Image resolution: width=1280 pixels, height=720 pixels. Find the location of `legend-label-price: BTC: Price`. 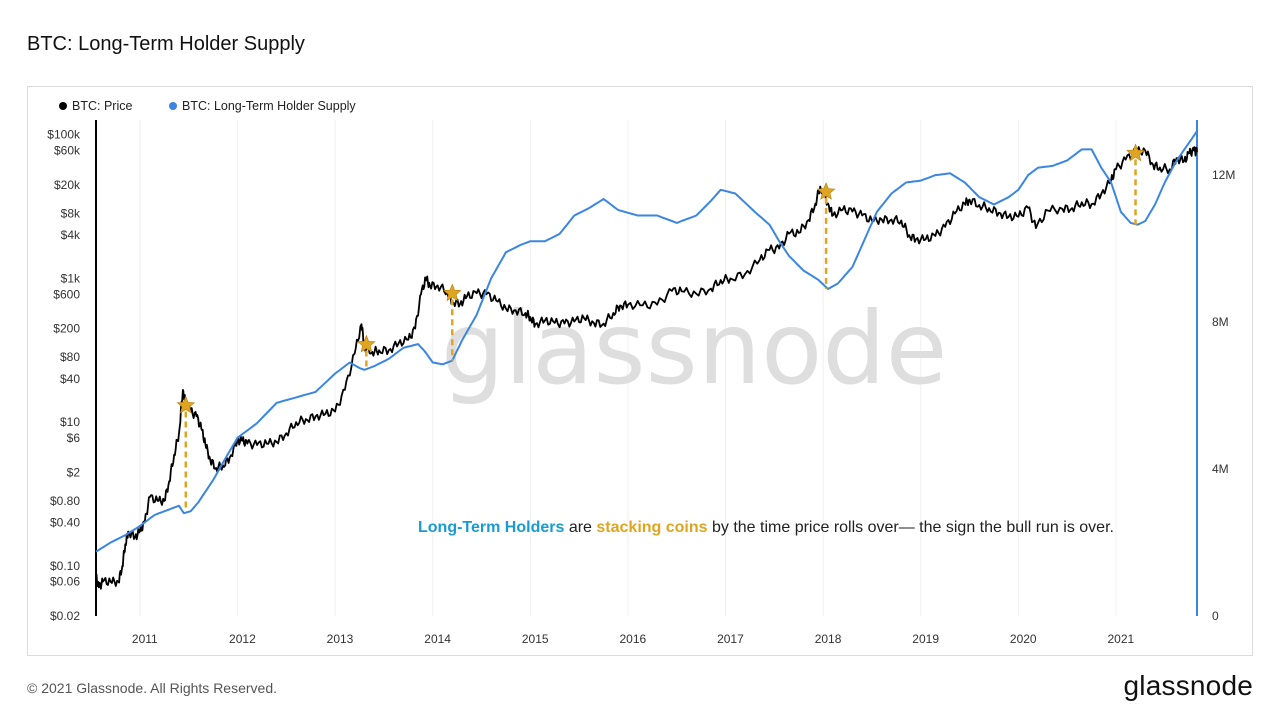

legend-label-price: BTC: Price is located at coordinates (102, 106).